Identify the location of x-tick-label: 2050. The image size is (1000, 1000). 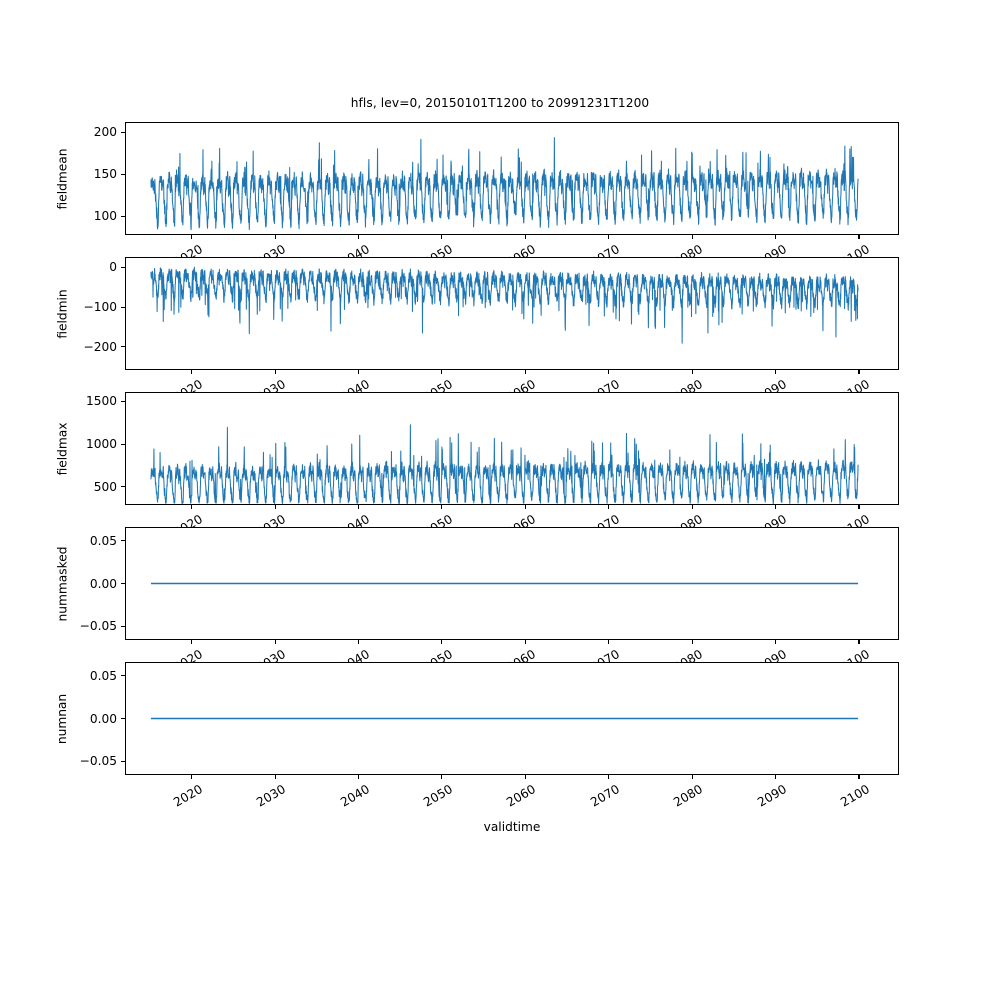
(438, 796).